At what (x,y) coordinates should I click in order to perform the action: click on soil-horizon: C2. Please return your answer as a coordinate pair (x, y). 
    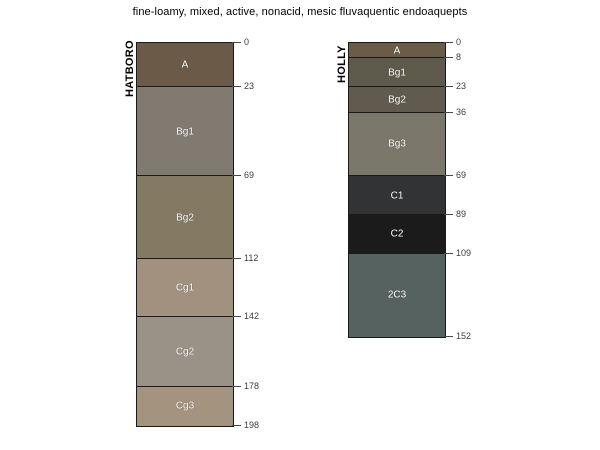
    Looking at the image, I should click on (397, 234).